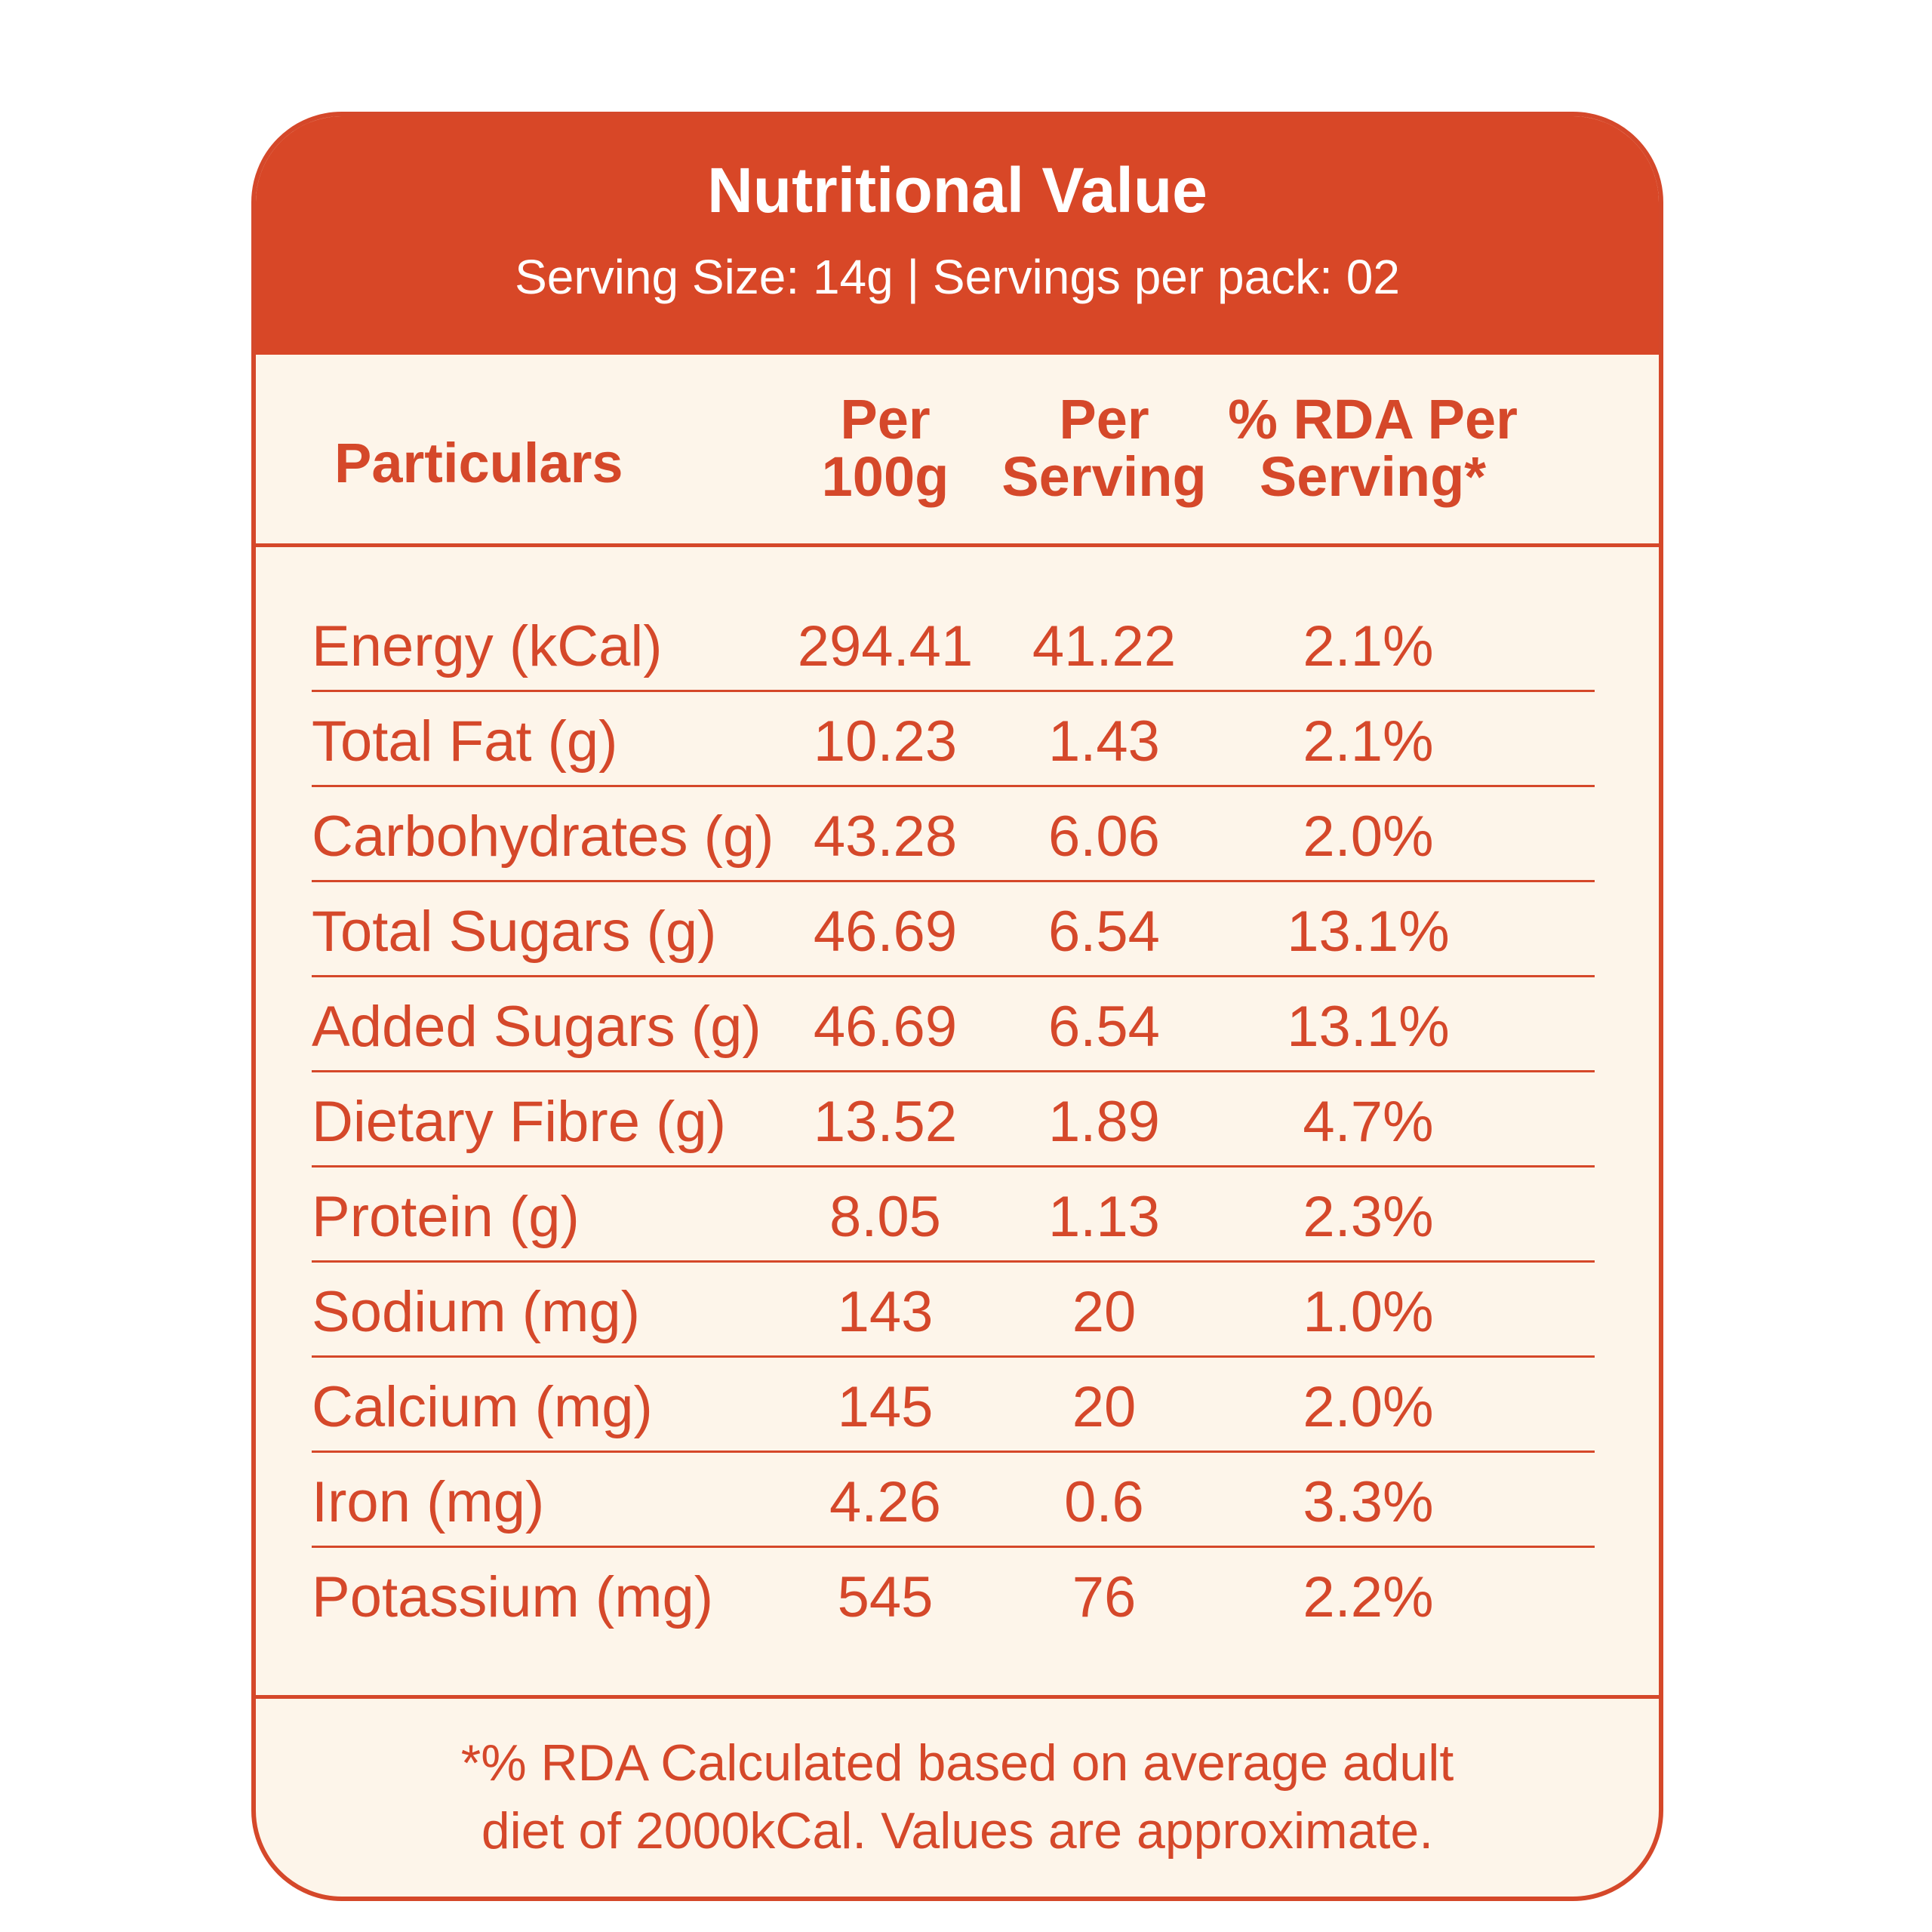 The width and height of the screenshot is (1932, 1932). Describe the element at coordinates (885, 476) in the screenshot. I see `col-per-100g-l2: 100g` at that location.